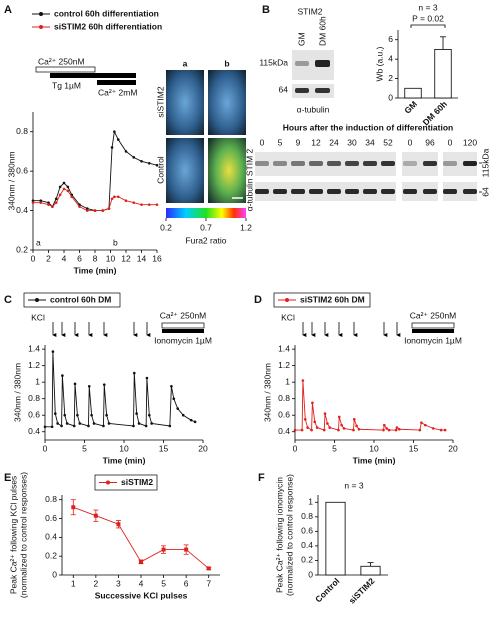 Image resolution: width=492 pixels, height=621 pixels. I want to click on legend-label: siSTIM2 60h DM, so click(332, 299).